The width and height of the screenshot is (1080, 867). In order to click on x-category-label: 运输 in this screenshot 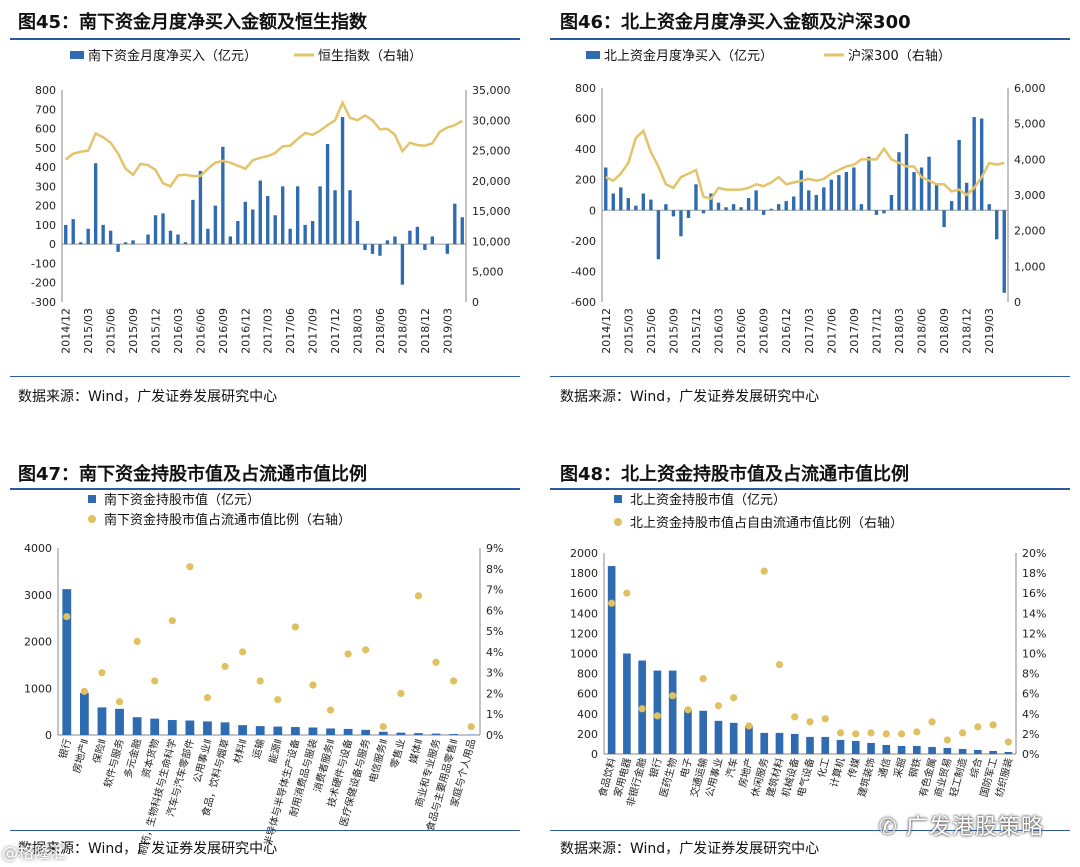, I will do `click(258, 748)`.